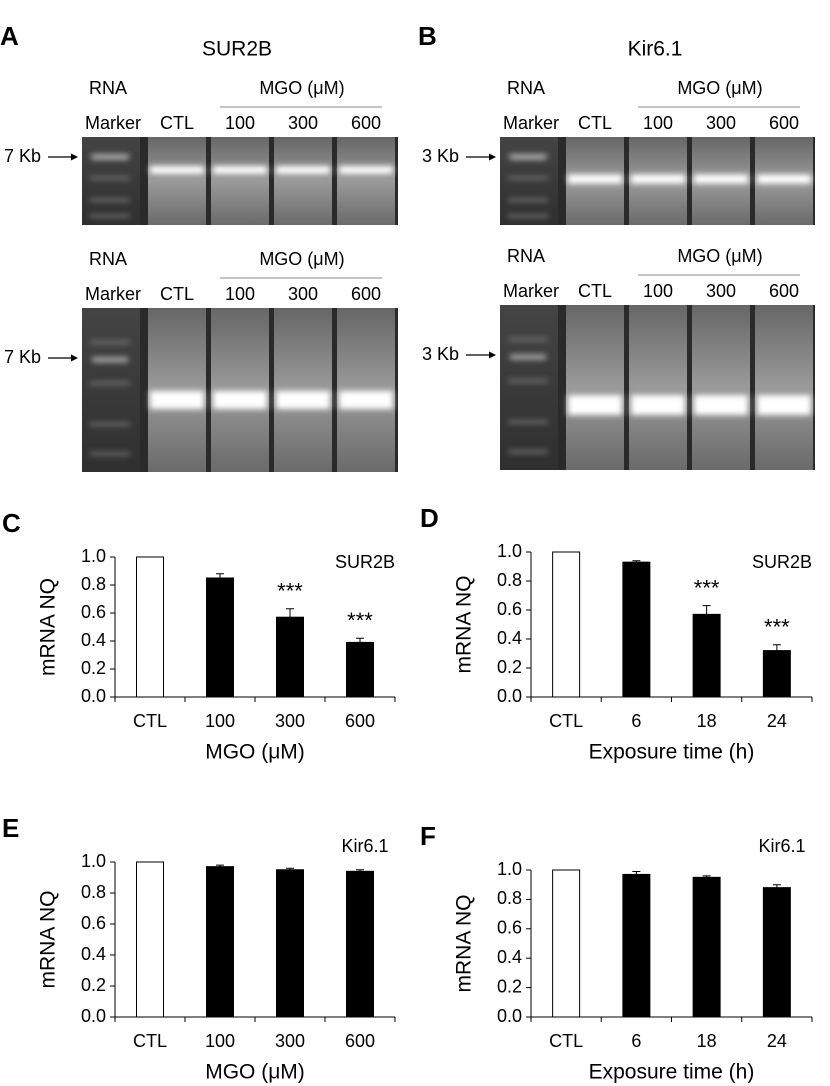 The height and width of the screenshot is (1086, 830). Describe the element at coordinates (93, 1016) in the screenshot. I see `y-tick-label: 0.0` at that location.